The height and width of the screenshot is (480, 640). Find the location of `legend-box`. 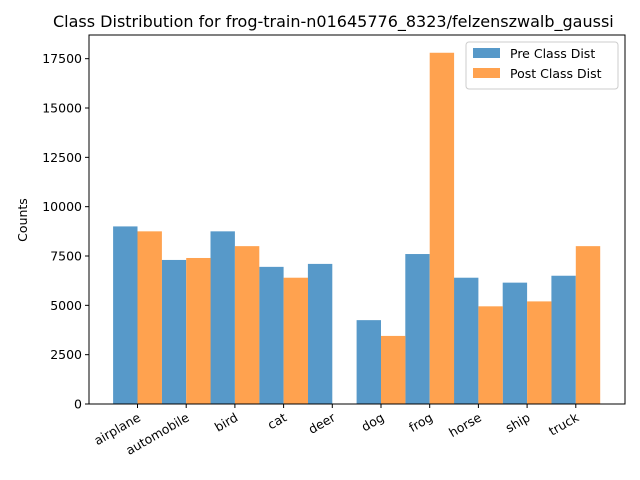

legend-box is located at coordinates (542, 65).